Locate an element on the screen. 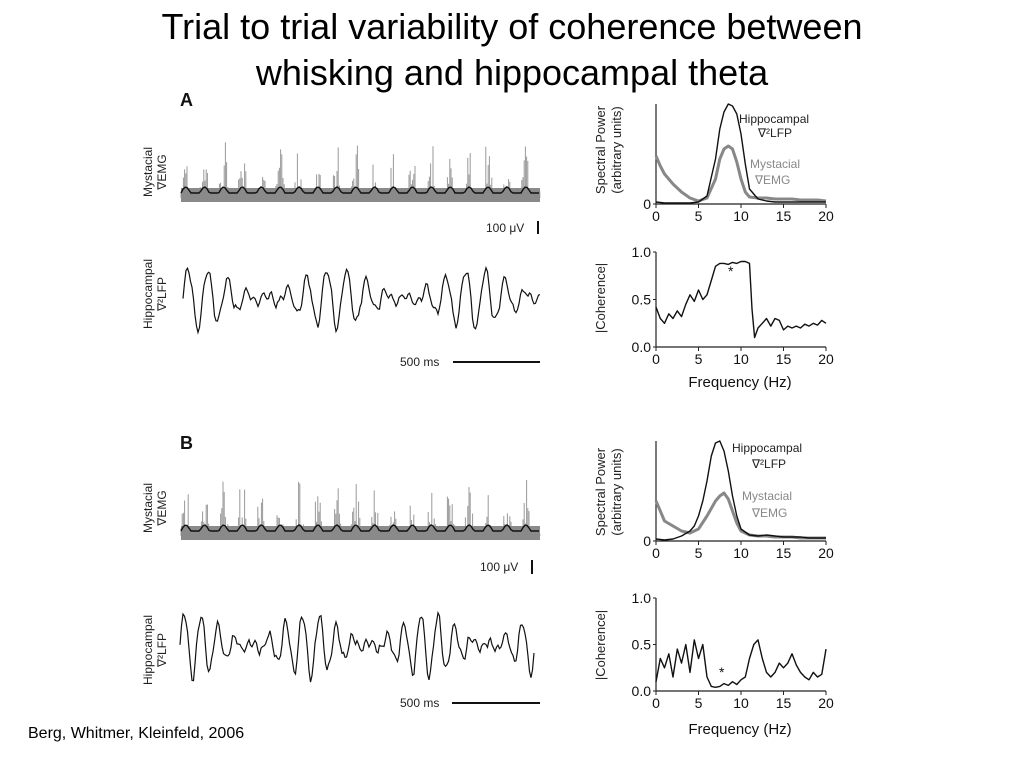 This screenshot has width=1024, height=768. emg-label-b1: Mystacial is located at coordinates (148, 508).